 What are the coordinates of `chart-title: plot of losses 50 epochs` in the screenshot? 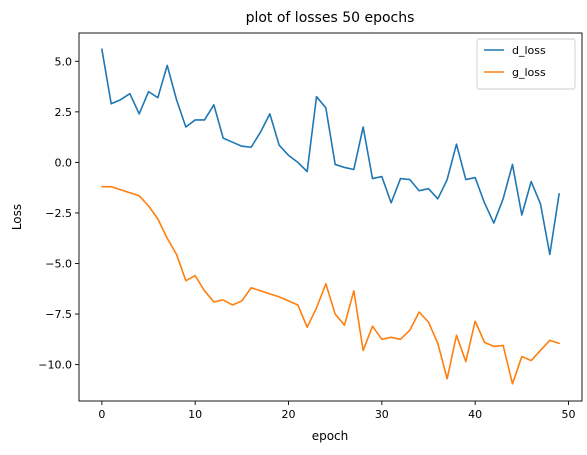 It's located at (330, 18).